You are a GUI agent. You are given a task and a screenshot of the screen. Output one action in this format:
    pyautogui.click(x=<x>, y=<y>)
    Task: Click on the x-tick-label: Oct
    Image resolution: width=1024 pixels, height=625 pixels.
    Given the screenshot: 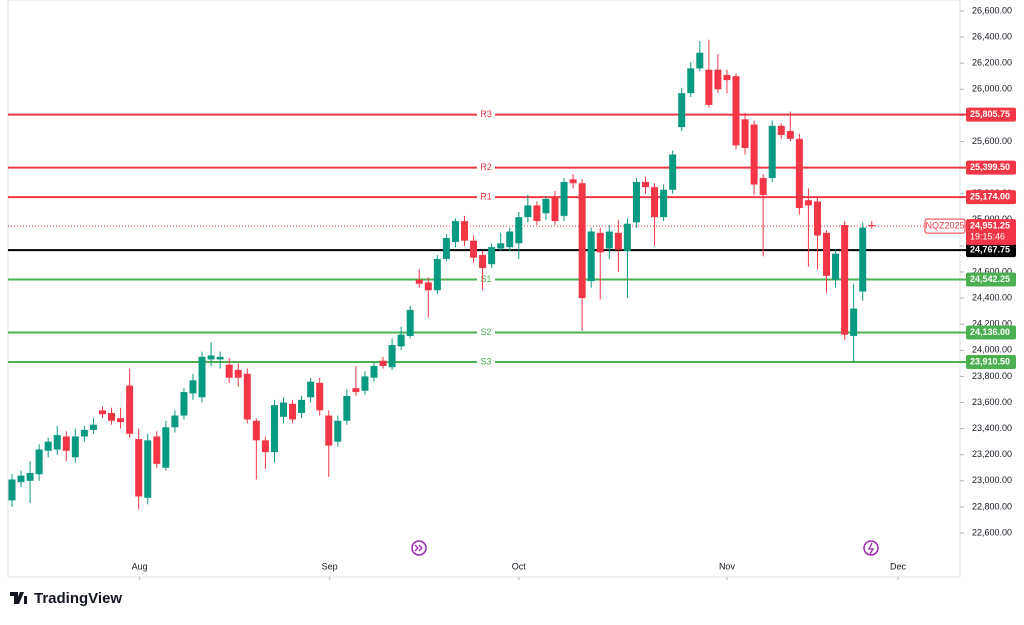 What is the action you would take?
    pyautogui.click(x=519, y=566)
    